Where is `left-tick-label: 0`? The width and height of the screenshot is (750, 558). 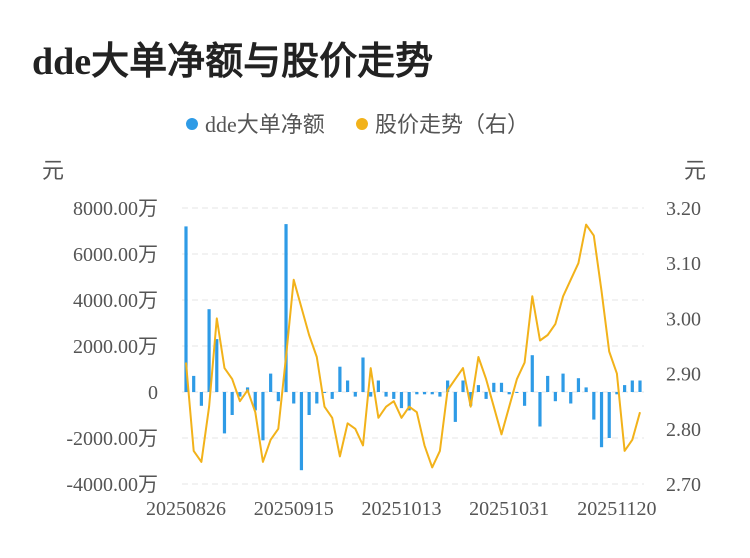 left-tick-label: 0 is located at coordinates (153, 393).